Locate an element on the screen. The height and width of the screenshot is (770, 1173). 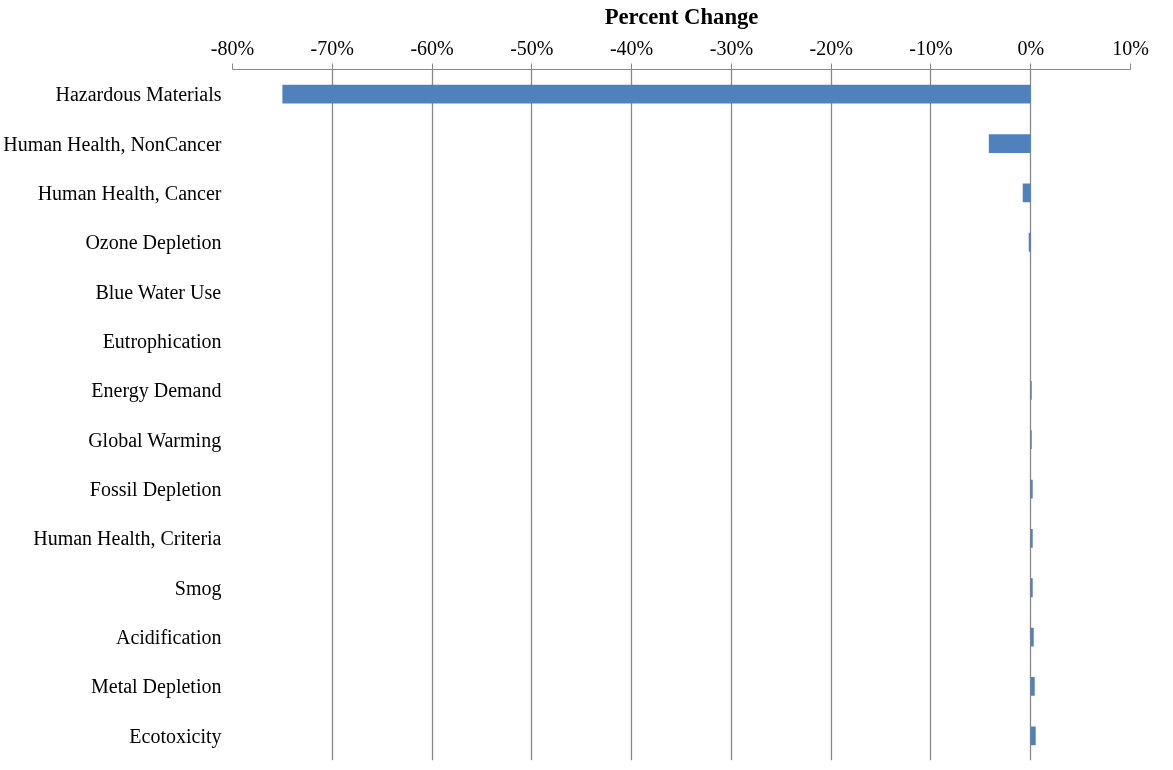
x-tick-label: -20% is located at coordinates (831, 47).